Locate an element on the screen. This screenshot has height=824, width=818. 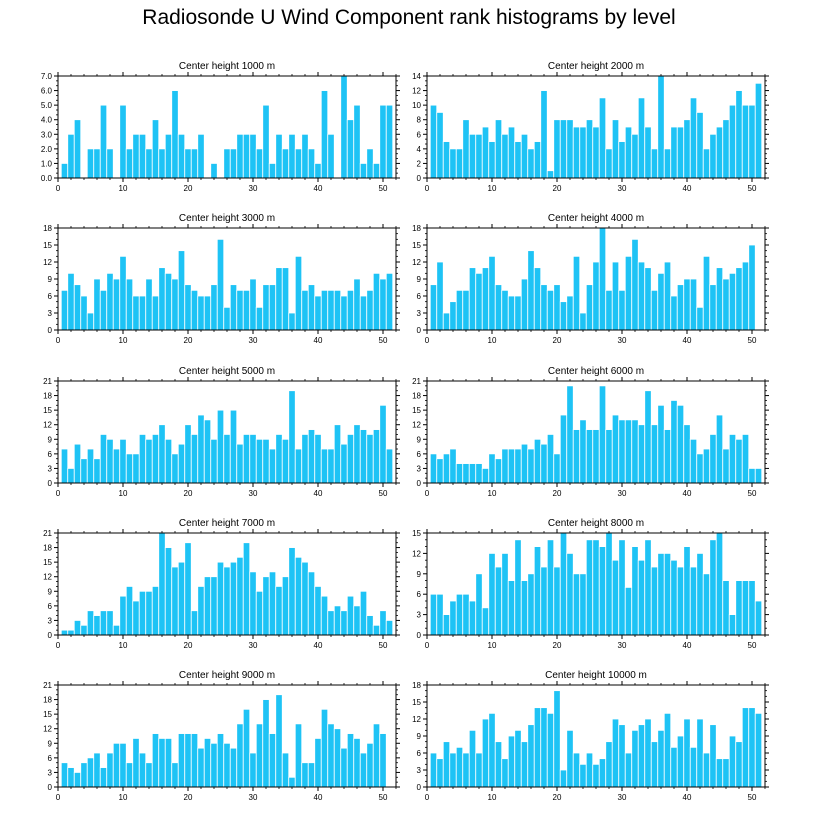
panel-title: Center height 7000 m is located at coordinates (227, 523).